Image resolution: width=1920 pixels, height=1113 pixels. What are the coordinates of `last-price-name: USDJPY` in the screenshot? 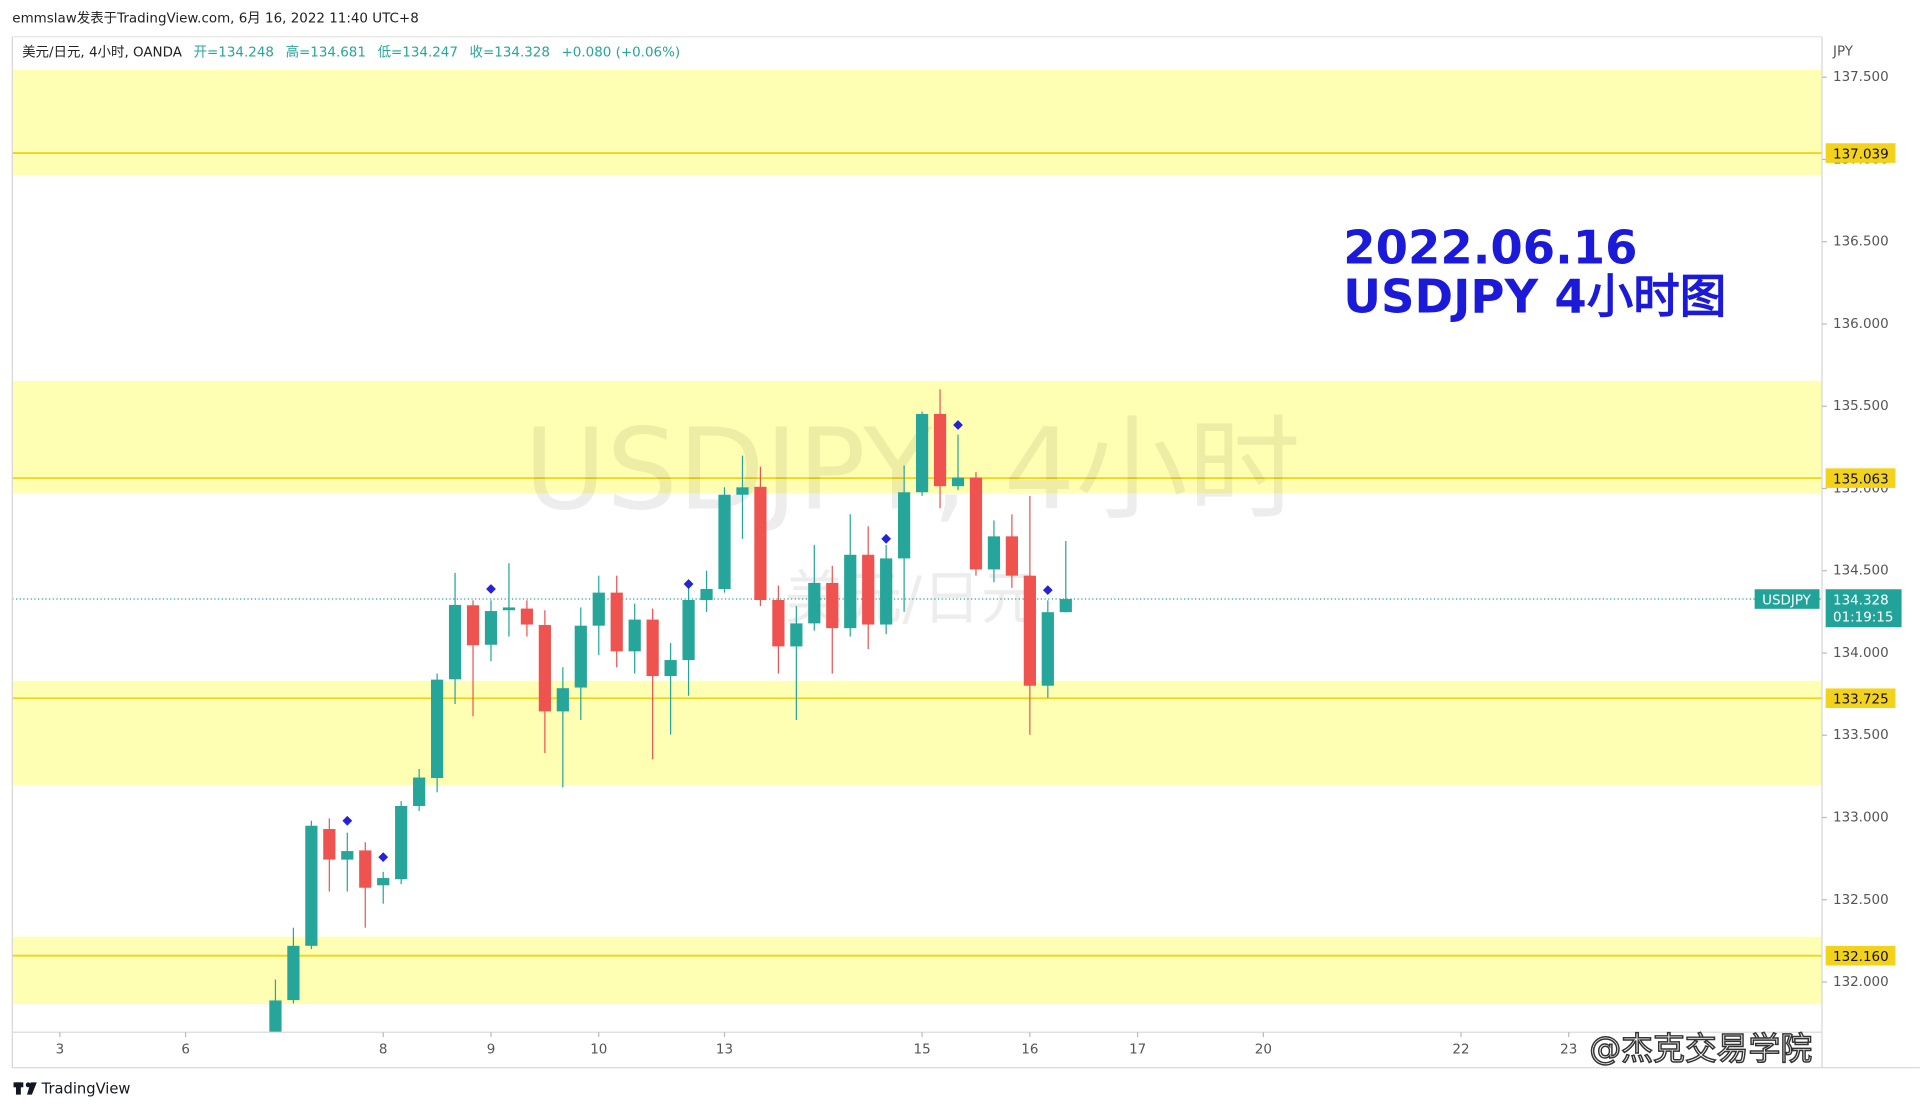 It's located at (1787, 600).